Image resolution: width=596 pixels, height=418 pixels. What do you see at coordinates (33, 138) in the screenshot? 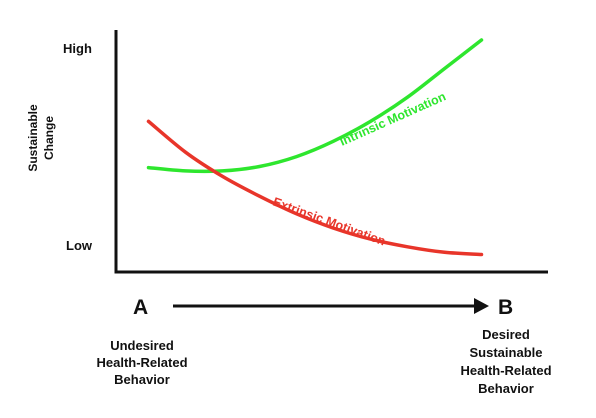
I see `y-axis-title-line-1: Sustainable` at bounding box center [33, 138].